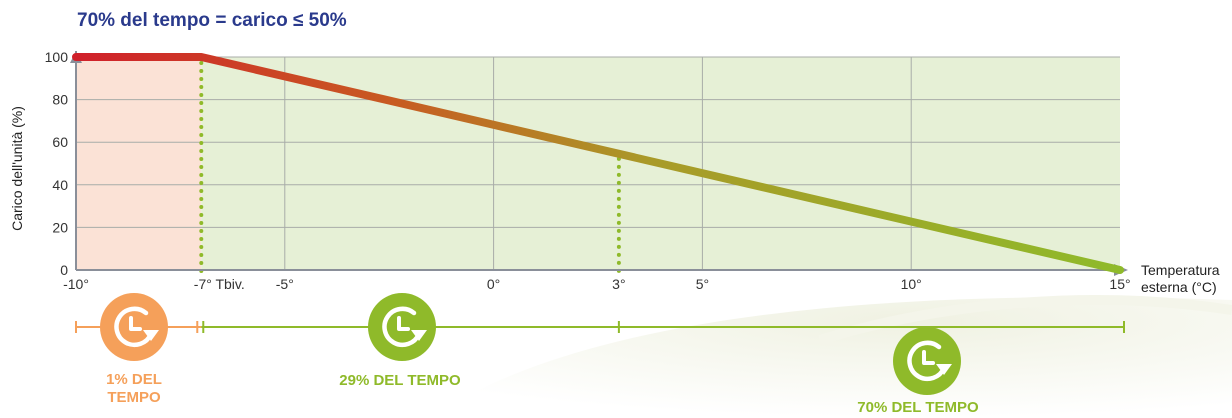 The image size is (1232, 418). Describe the element at coordinates (493, 284) in the screenshot. I see `x-tick-label: 0°` at that location.